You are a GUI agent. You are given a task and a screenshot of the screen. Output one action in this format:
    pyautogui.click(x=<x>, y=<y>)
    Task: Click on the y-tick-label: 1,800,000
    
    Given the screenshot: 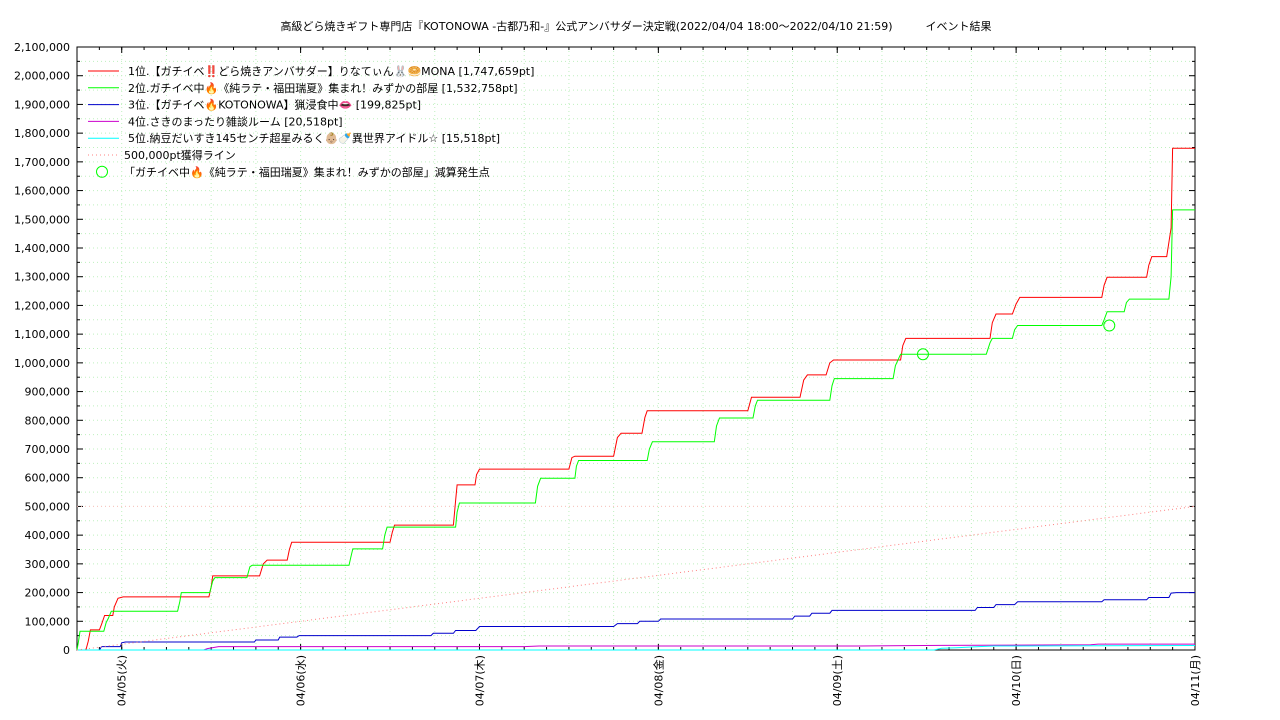 What is the action you would take?
    pyautogui.click(x=42, y=133)
    